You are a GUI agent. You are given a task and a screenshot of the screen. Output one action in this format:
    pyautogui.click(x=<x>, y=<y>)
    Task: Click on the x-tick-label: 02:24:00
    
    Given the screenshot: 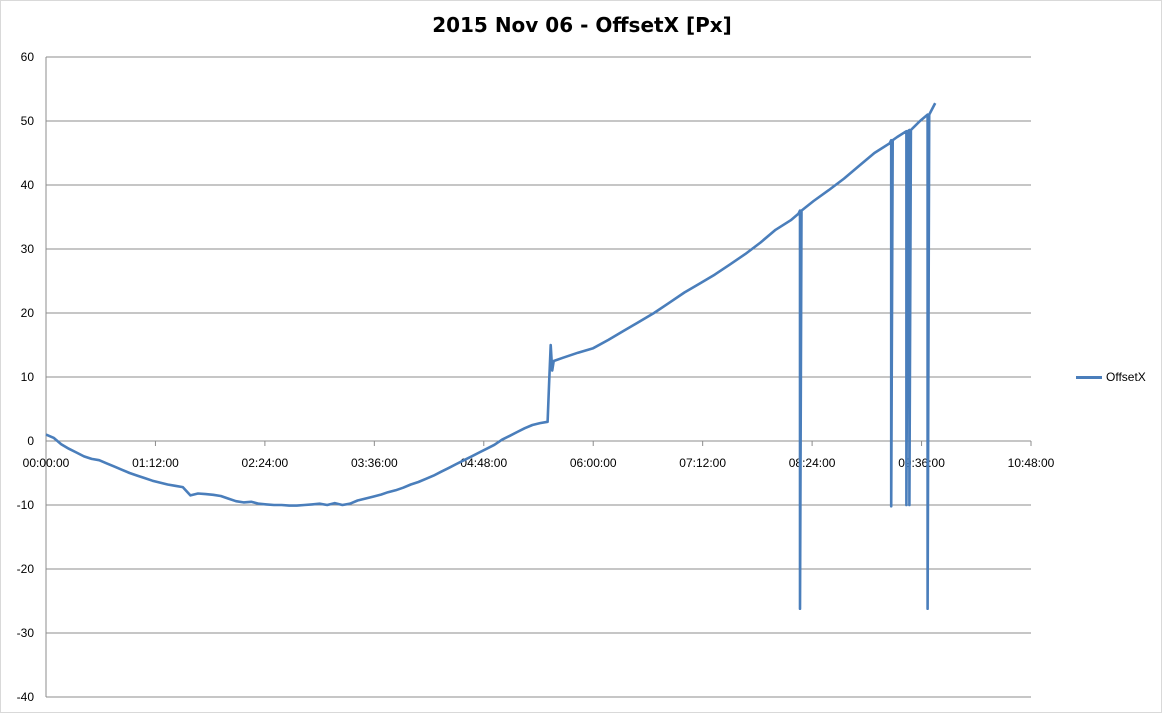 What is the action you would take?
    pyautogui.click(x=265, y=463)
    